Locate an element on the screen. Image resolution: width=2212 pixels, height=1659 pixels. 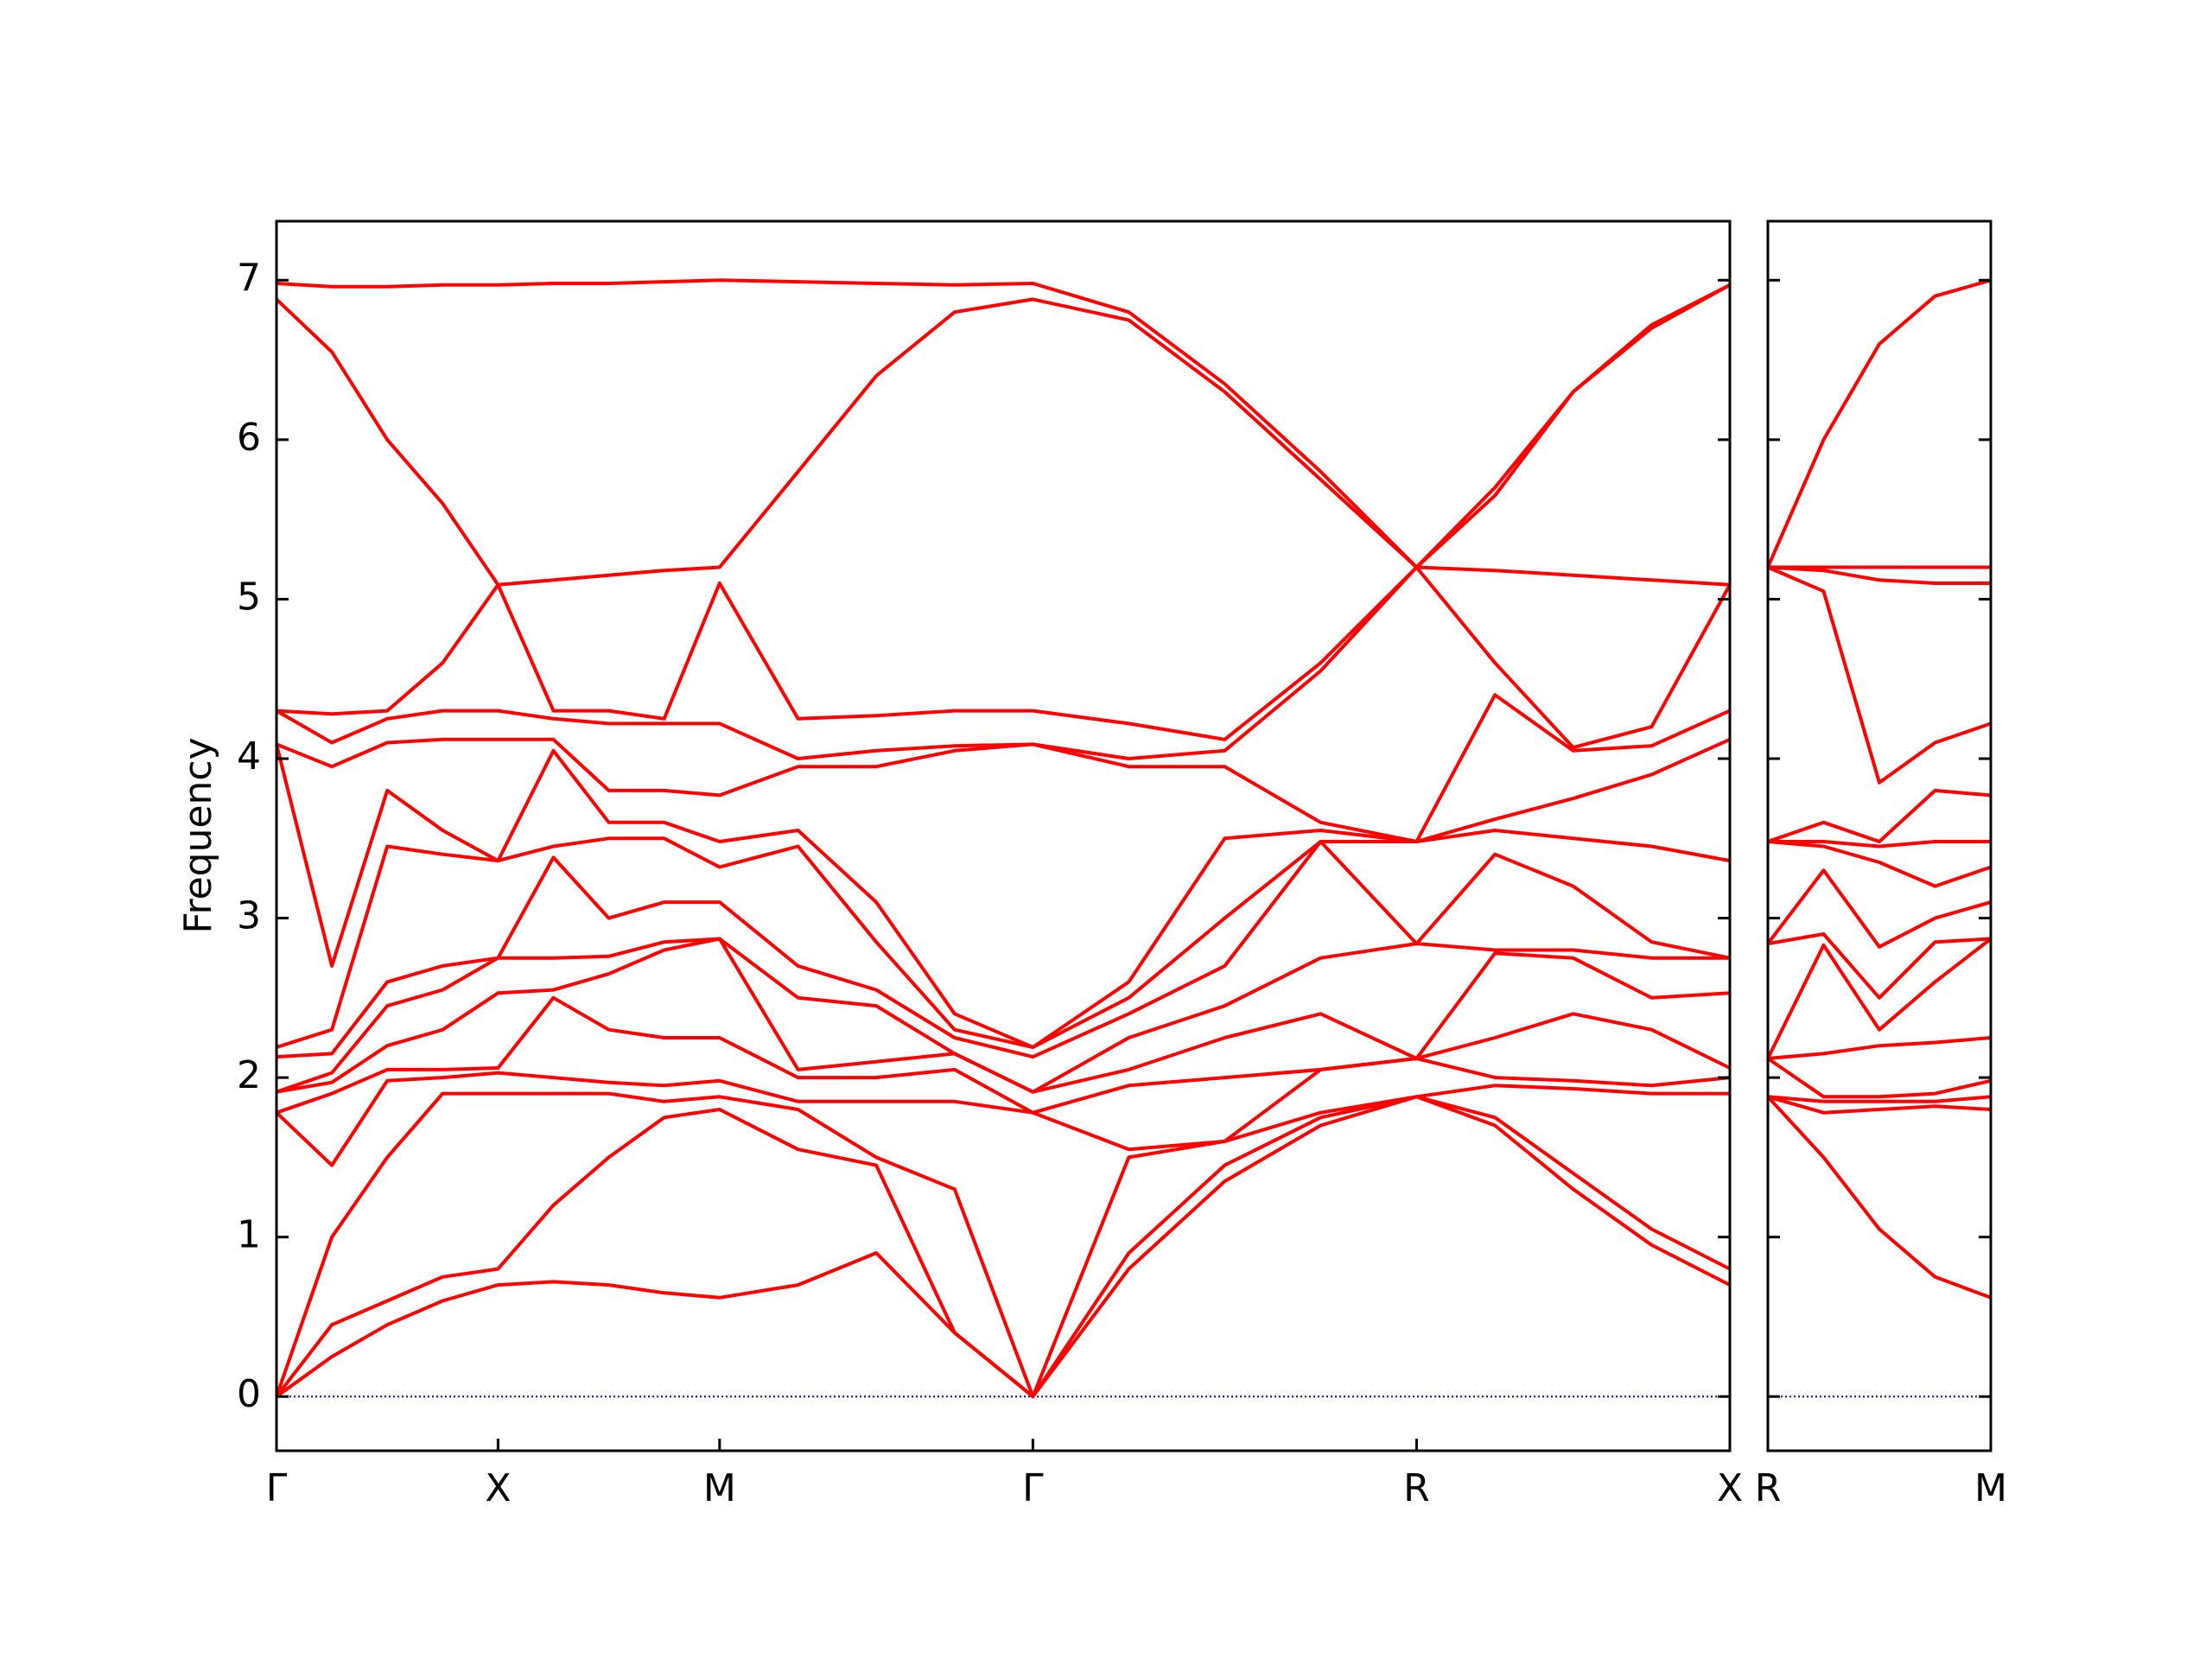
y-tick-label: 4 is located at coordinates (249, 756).